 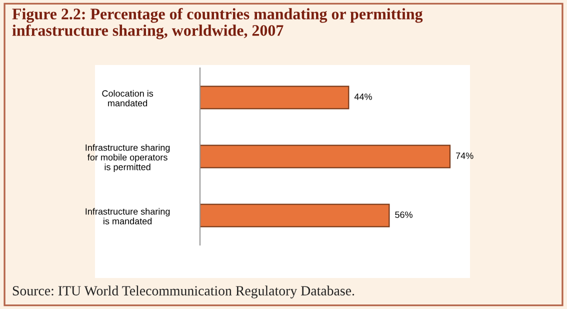 What do you see at coordinates (363, 97) in the screenshot?
I see `data-label: 44%` at bounding box center [363, 97].